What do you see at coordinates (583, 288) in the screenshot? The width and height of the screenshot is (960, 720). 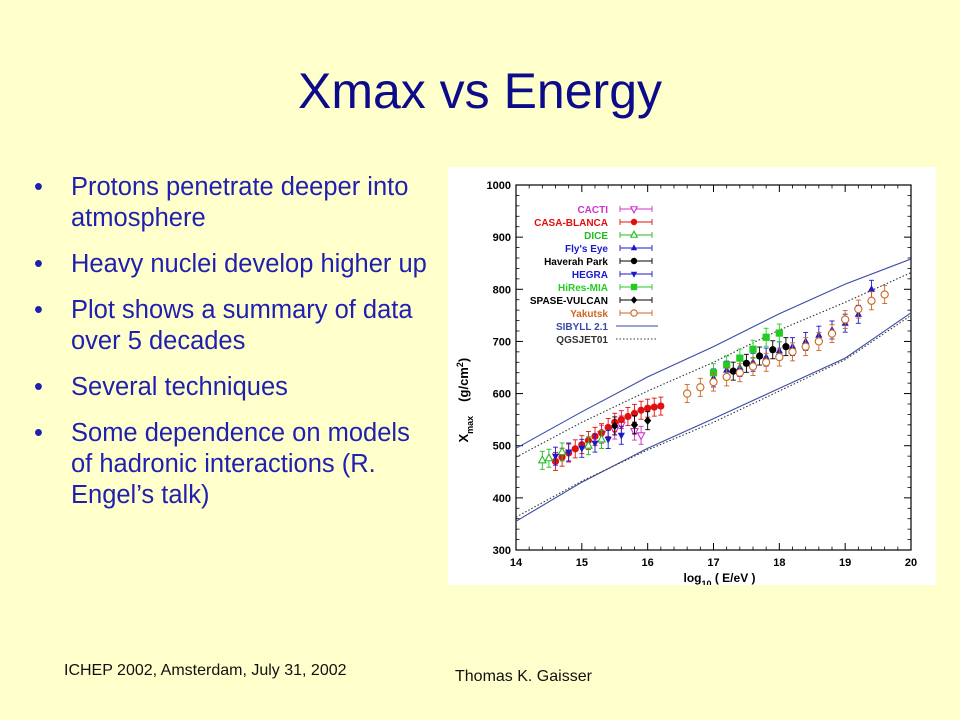 I see `legend-label: HiRes-MIA` at bounding box center [583, 288].